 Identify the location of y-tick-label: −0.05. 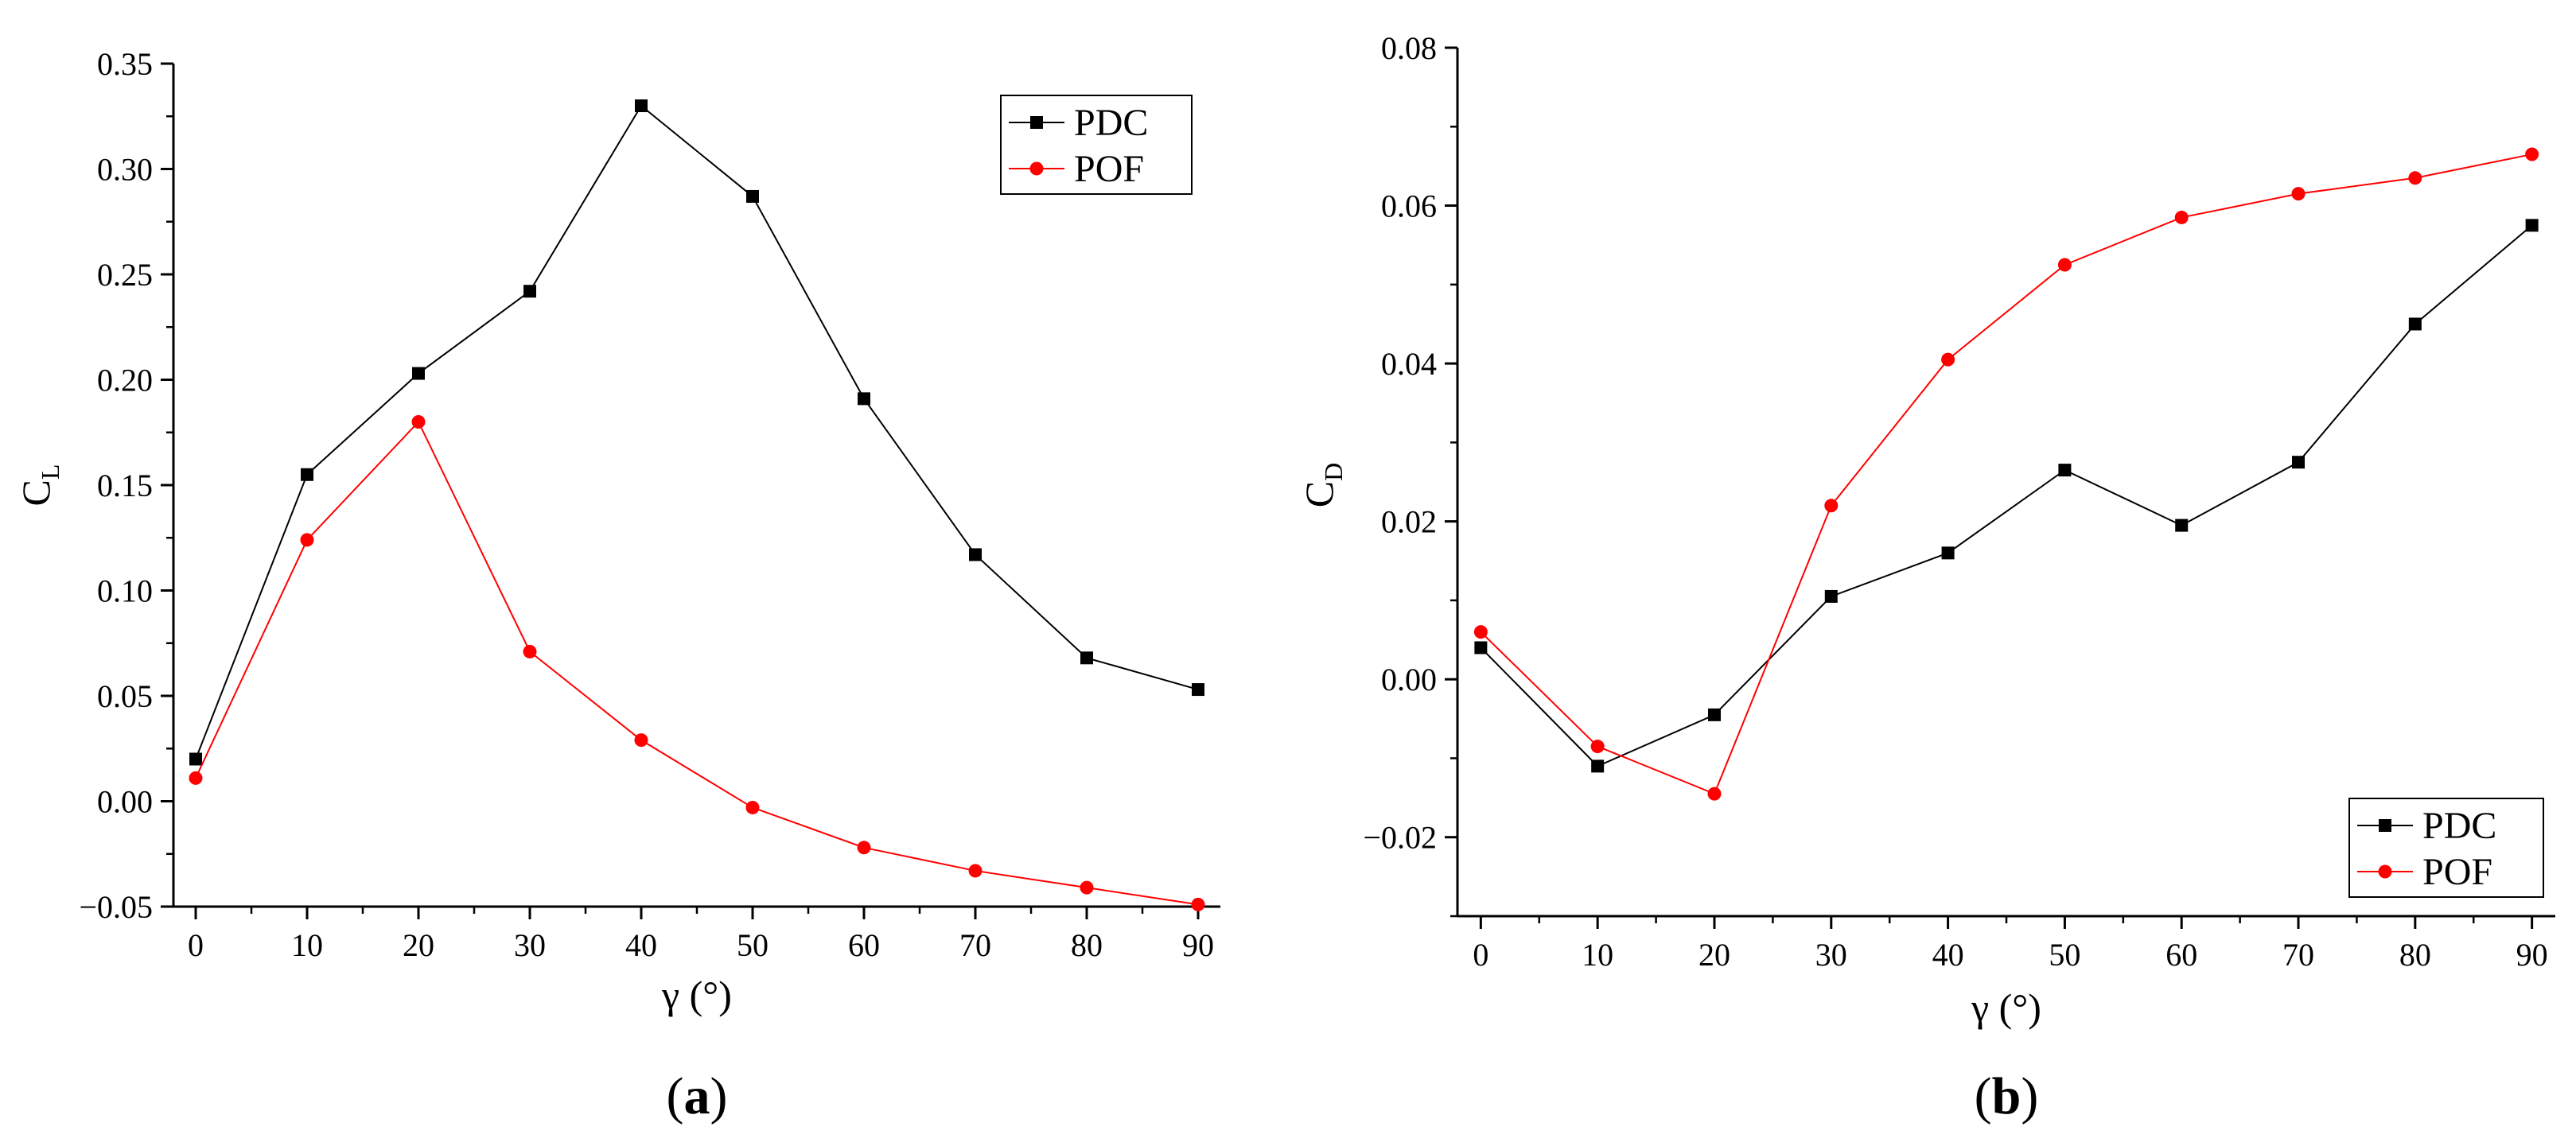
(116, 907).